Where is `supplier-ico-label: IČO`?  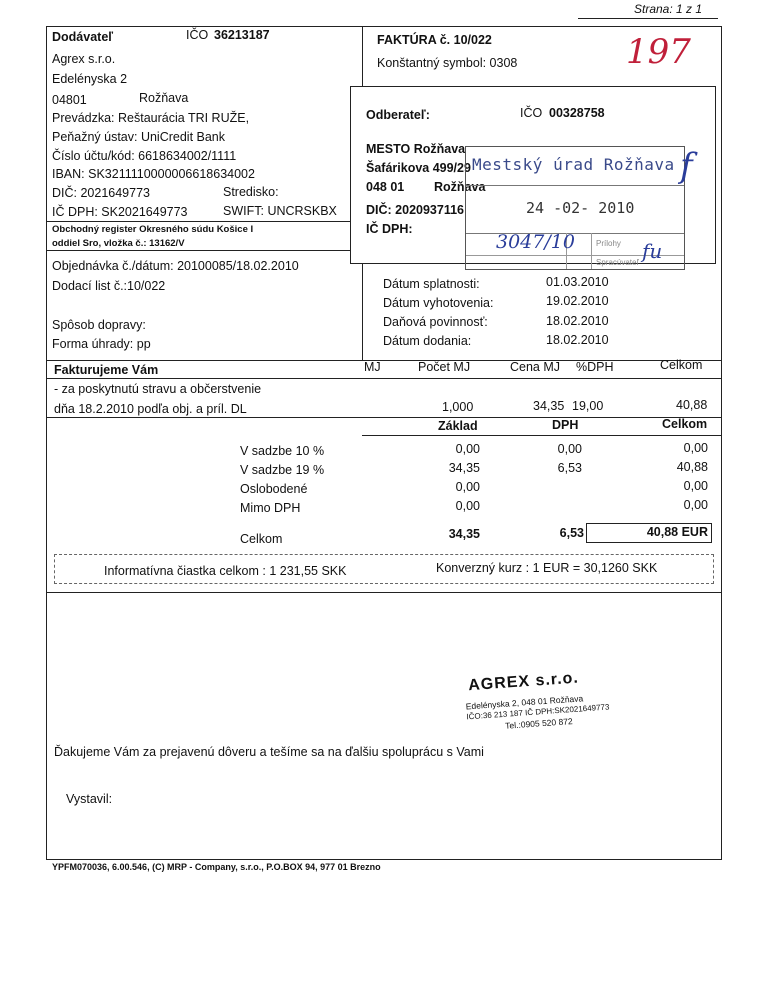
supplier-ico-label: IČO is located at coordinates (197, 35).